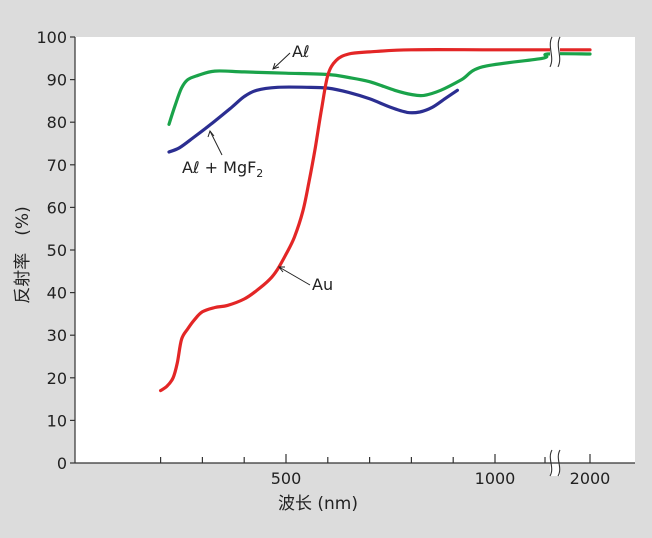  What do you see at coordinates (301, 51) in the screenshot?
I see `annotation-al-label: Aℓ` at bounding box center [301, 51].